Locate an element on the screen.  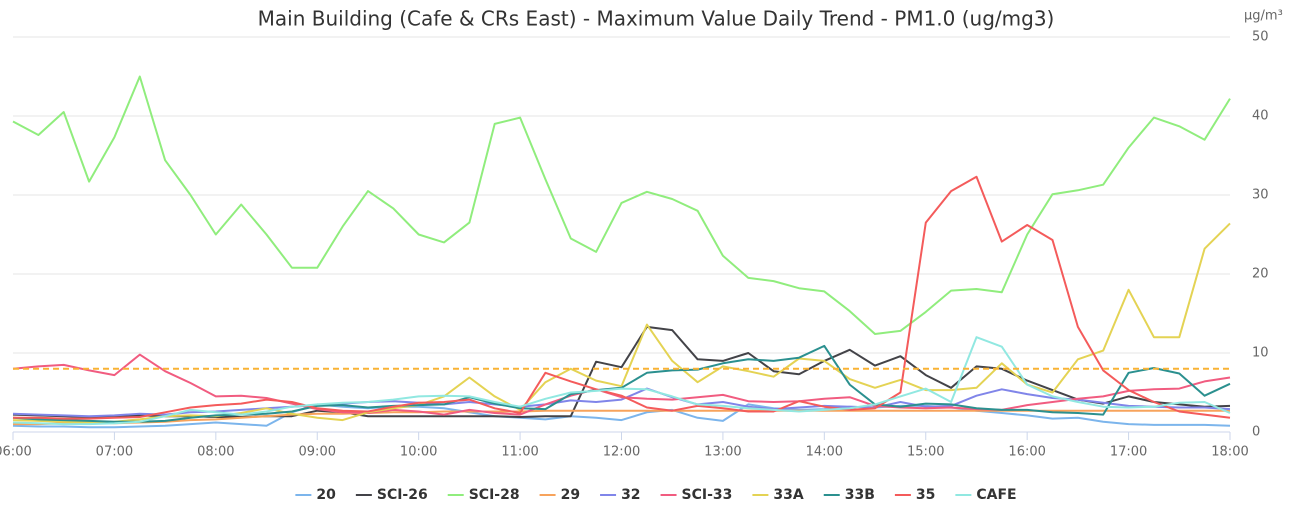
y-tick-label: 0 is located at coordinates (1256, 432).